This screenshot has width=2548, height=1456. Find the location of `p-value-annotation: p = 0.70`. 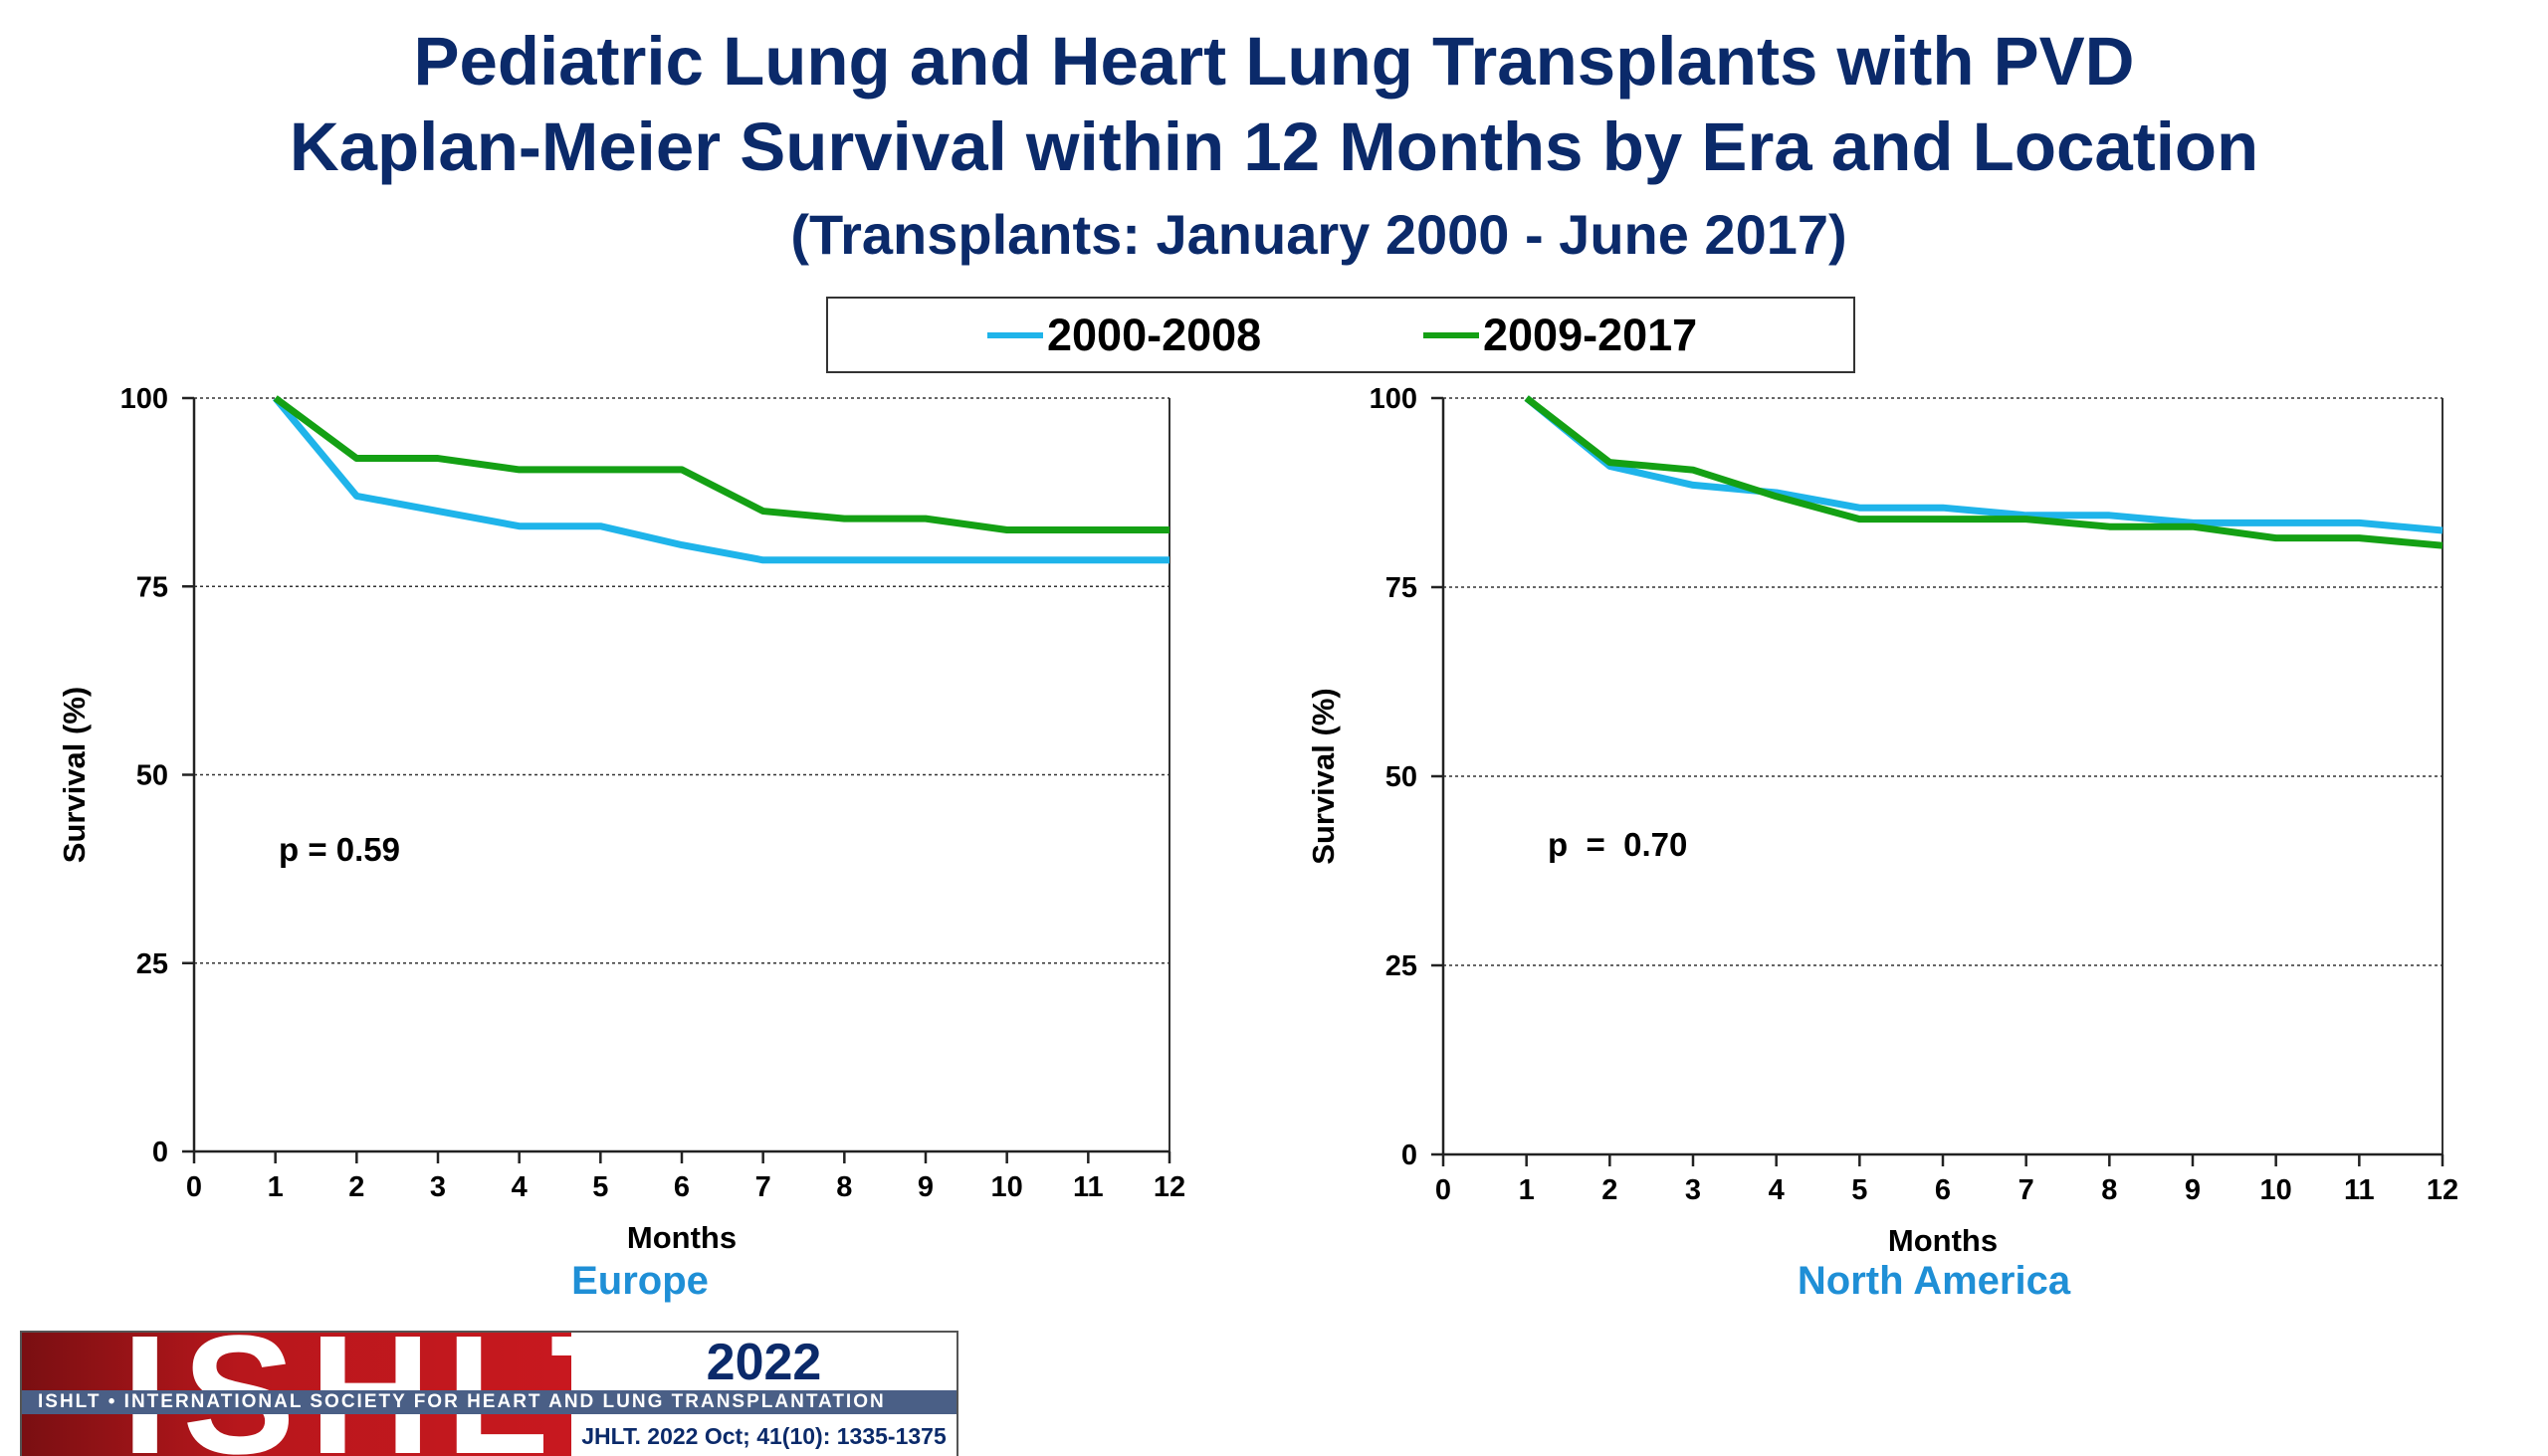

p-value-annotation: p = 0.70 is located at coordinates (1617, 844).